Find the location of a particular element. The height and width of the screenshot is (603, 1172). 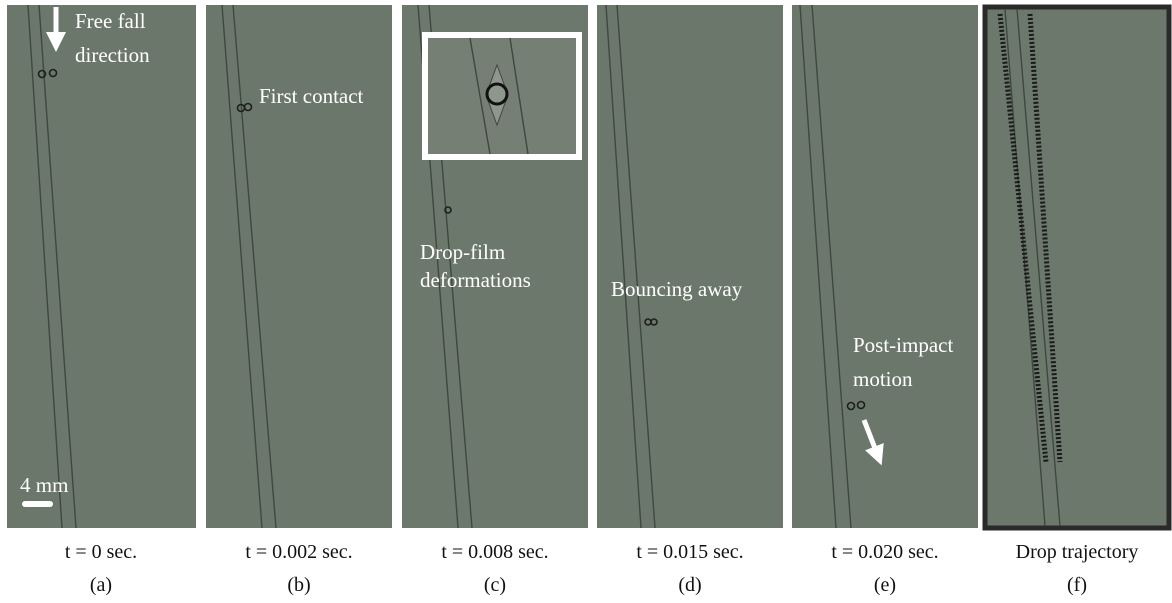

panel-label: (d) is located at coordinates (689, 585).